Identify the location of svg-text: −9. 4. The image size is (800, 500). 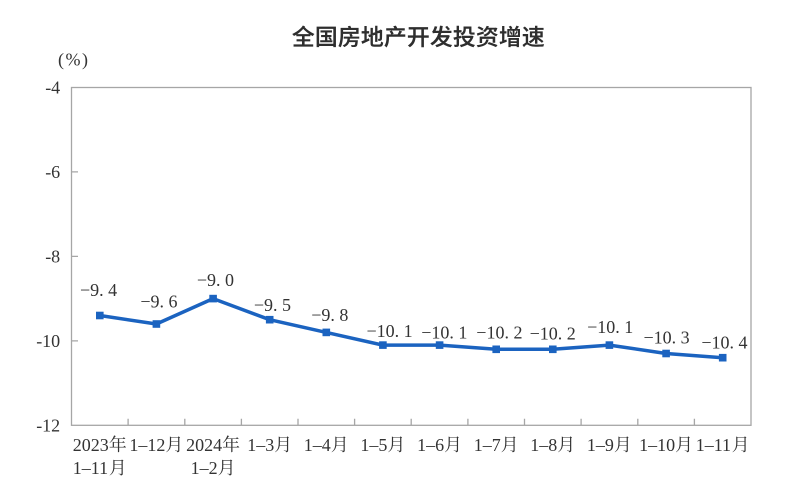
(98, 290).